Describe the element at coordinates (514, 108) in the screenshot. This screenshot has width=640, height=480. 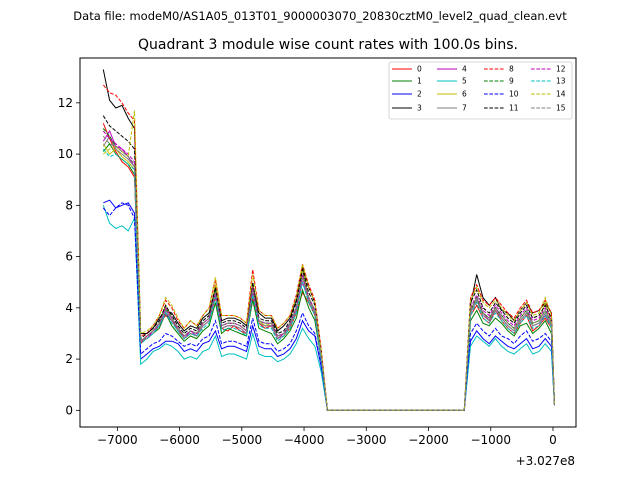
I see `legend-label-11: 11` at that location.